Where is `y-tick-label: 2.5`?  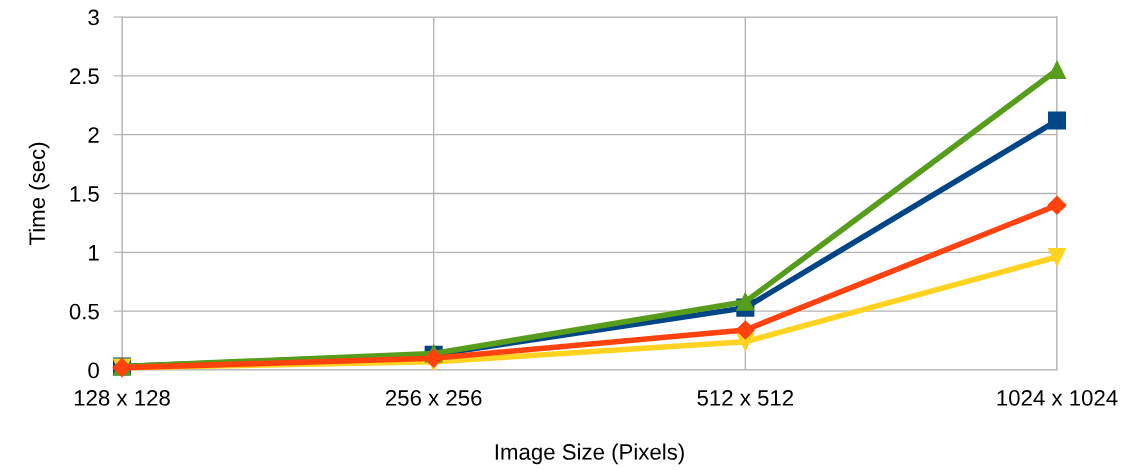
y-tick-label: 2.5 is located at coordinates (84, 76).